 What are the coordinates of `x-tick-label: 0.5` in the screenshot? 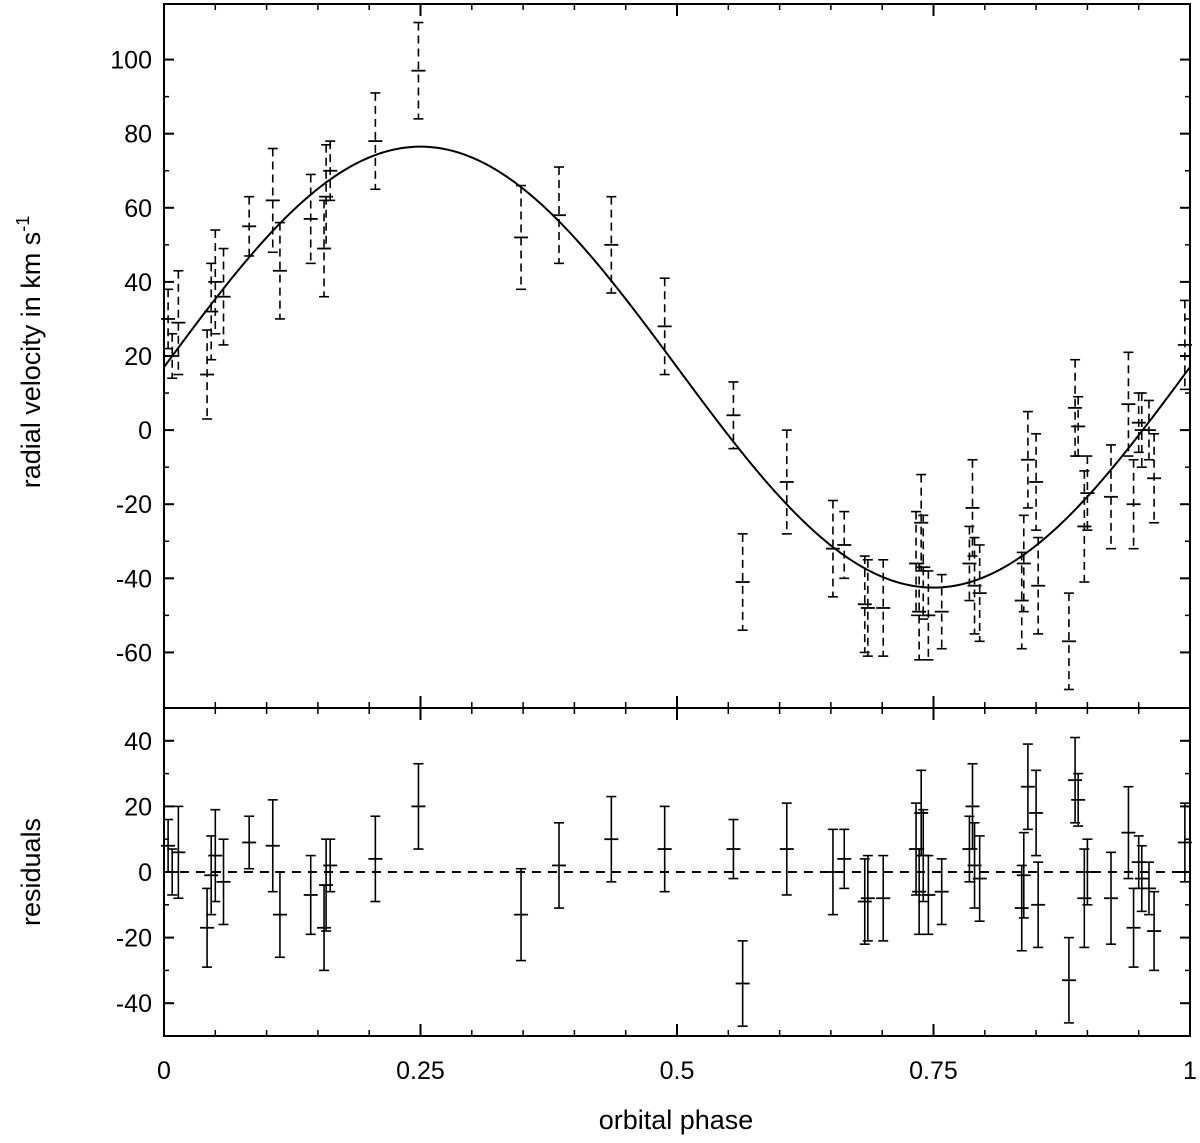 It's located at (677, 1071).